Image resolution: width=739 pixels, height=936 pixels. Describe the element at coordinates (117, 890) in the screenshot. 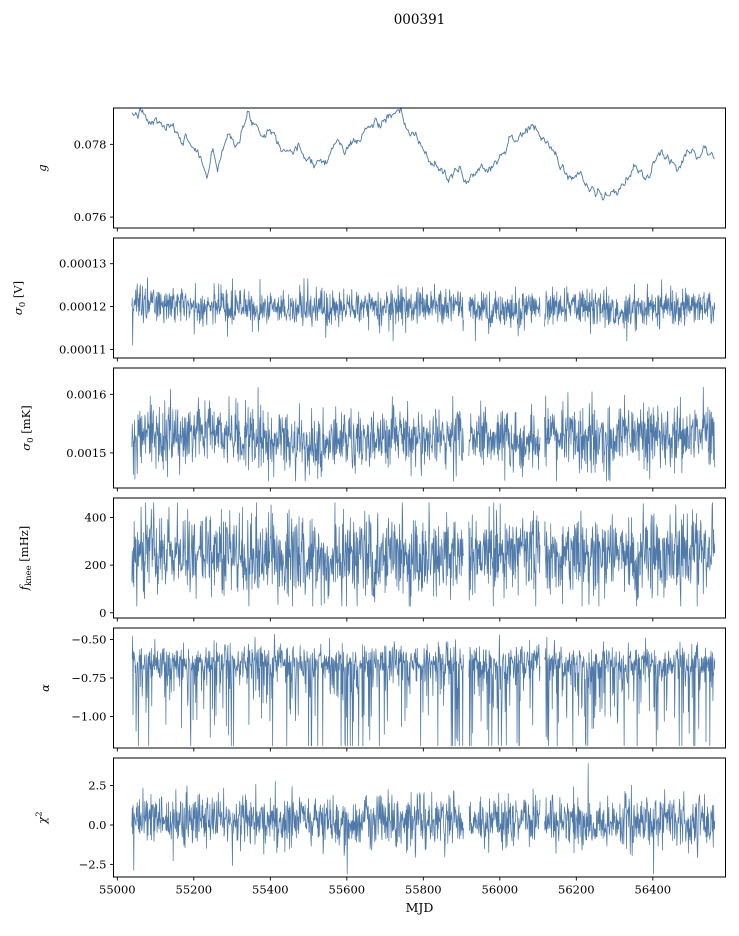

I see `x-tick-label: 55000` at that location.